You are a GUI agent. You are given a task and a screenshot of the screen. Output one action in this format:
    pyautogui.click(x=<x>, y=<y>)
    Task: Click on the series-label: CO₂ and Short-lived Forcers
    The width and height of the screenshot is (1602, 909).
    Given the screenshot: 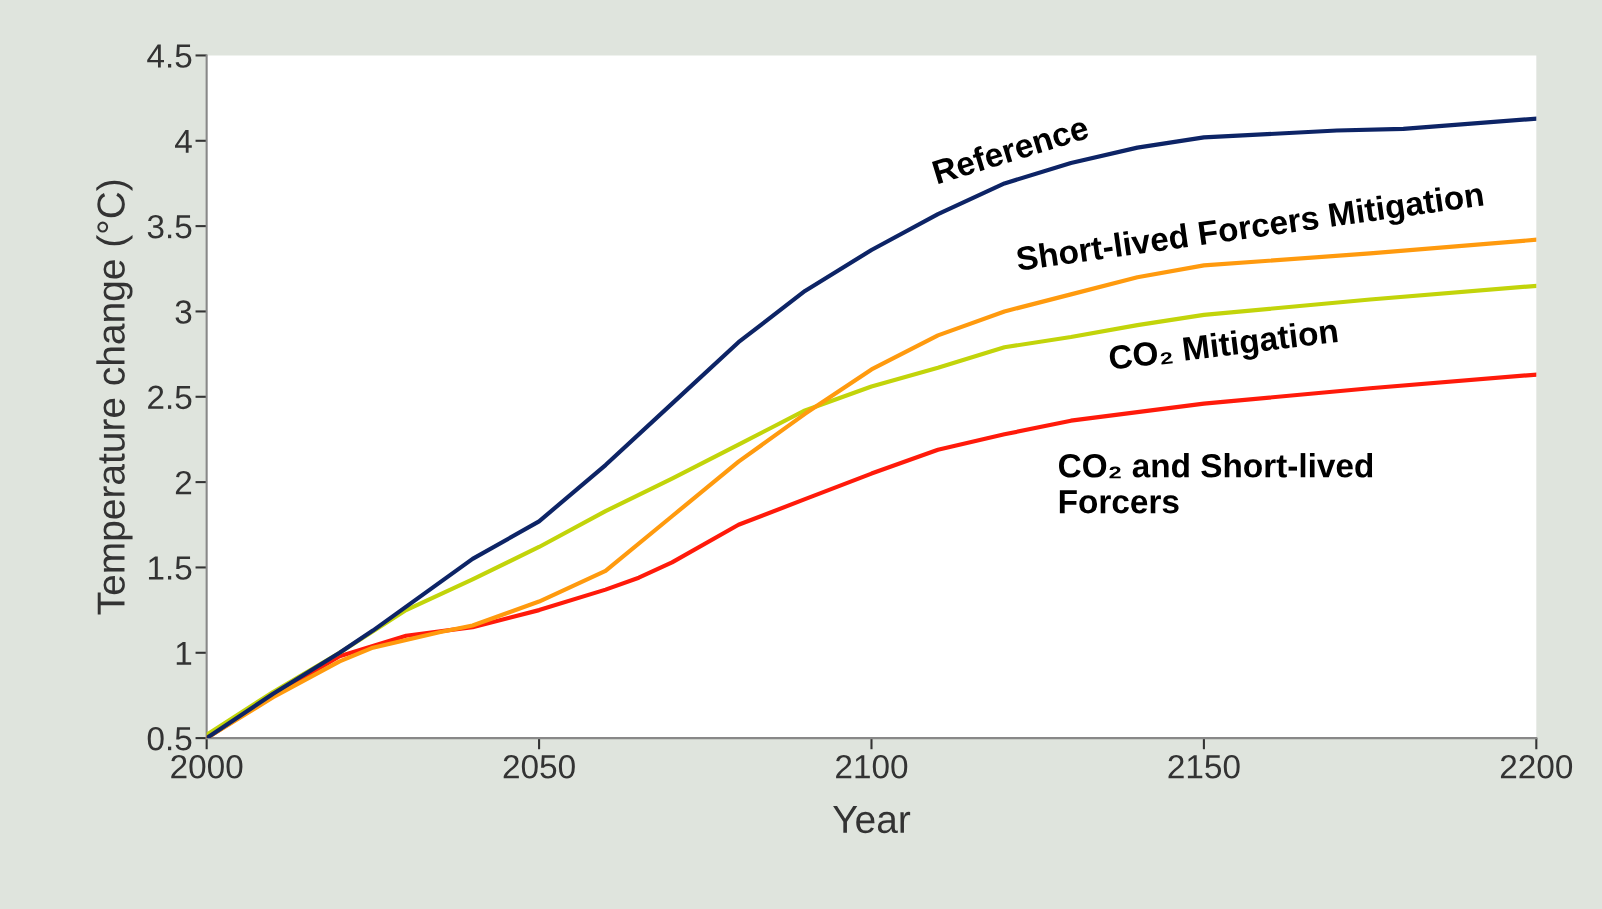 What is the action you would take?
    pyautogui.click(x=1216, y=483)
    